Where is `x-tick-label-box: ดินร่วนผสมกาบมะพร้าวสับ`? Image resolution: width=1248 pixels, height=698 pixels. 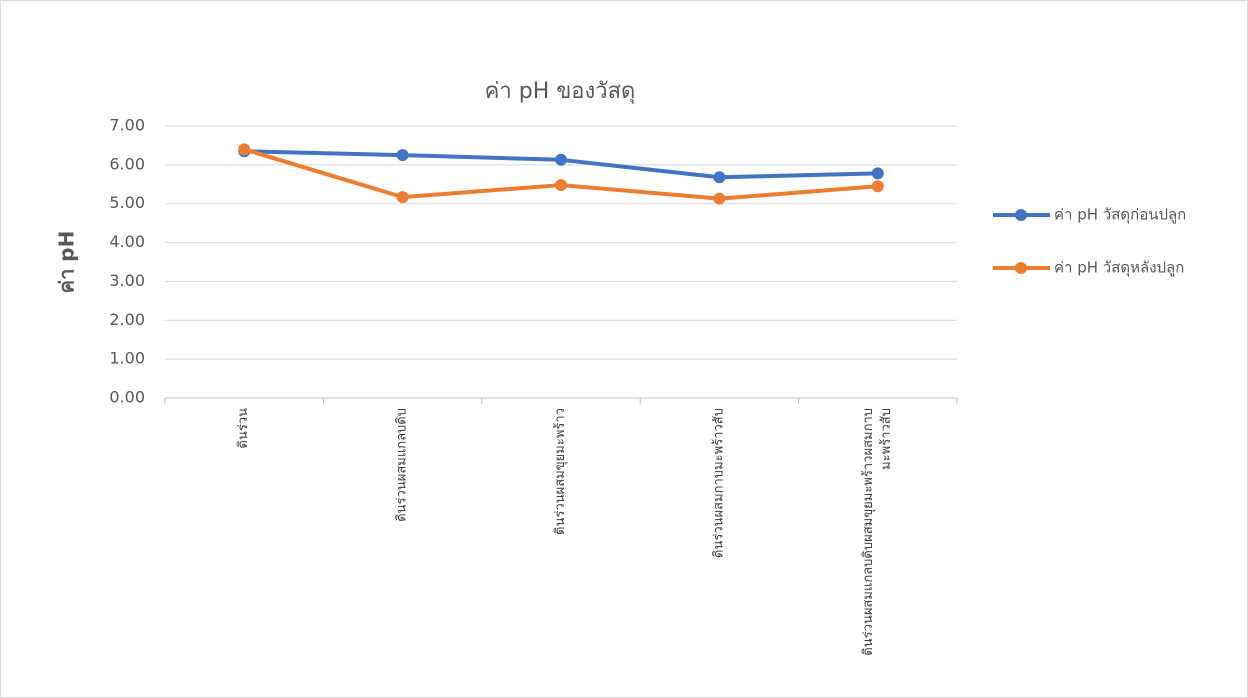 x-tick-label-box: ดินร่วนผสมกาบมะพร้าวสับ is located at coordinates (719, 483).